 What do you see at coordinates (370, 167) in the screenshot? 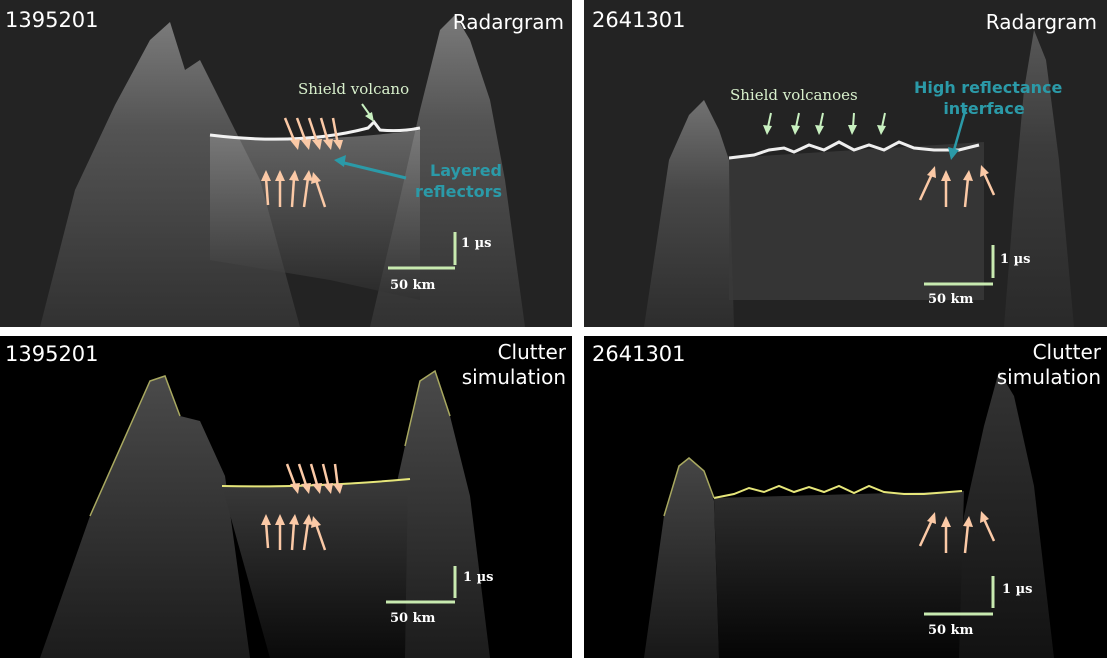
I see `layered-reflectors-arrow` at bounding box center [370, 167].